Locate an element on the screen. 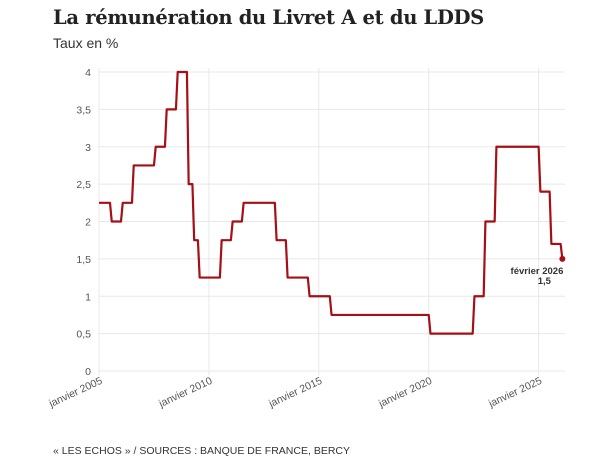  annotation-date: février 2026 is located at coordinates (537, 271).